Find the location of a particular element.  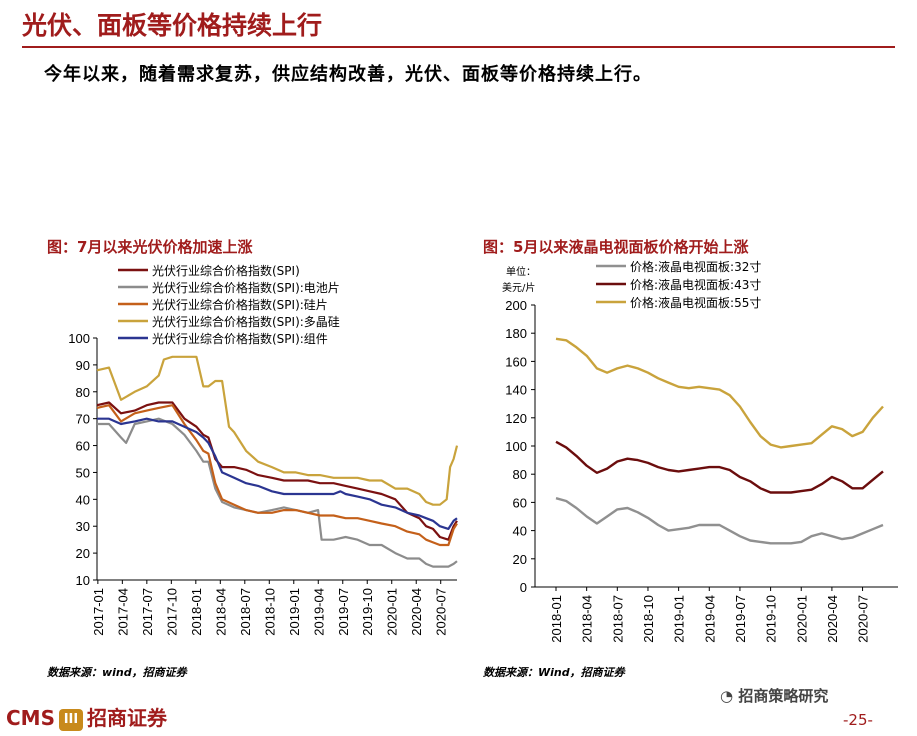

right-x-tick-label: 2020-04 is located at coordinates (832, 619).